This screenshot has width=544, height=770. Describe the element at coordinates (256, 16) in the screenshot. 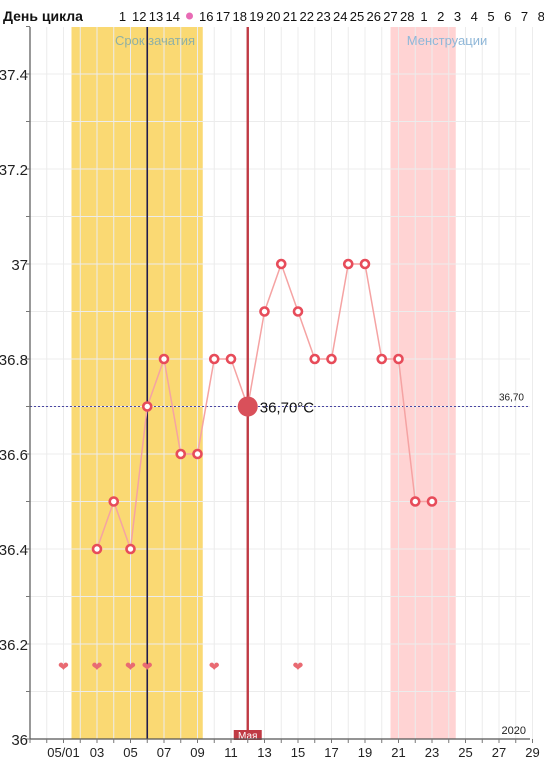

I see `cycle-day: 19` at that location.